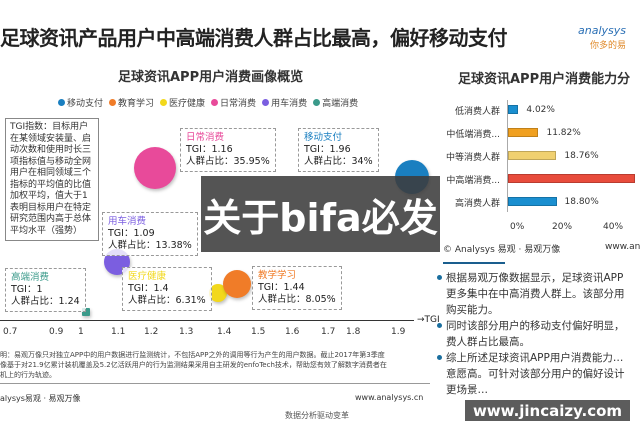 This screenshot has height=427, width=640. I want to click on bubble-label: 日常消费 TGI：1.16 人群占比：35.95%, so click(228, 150).